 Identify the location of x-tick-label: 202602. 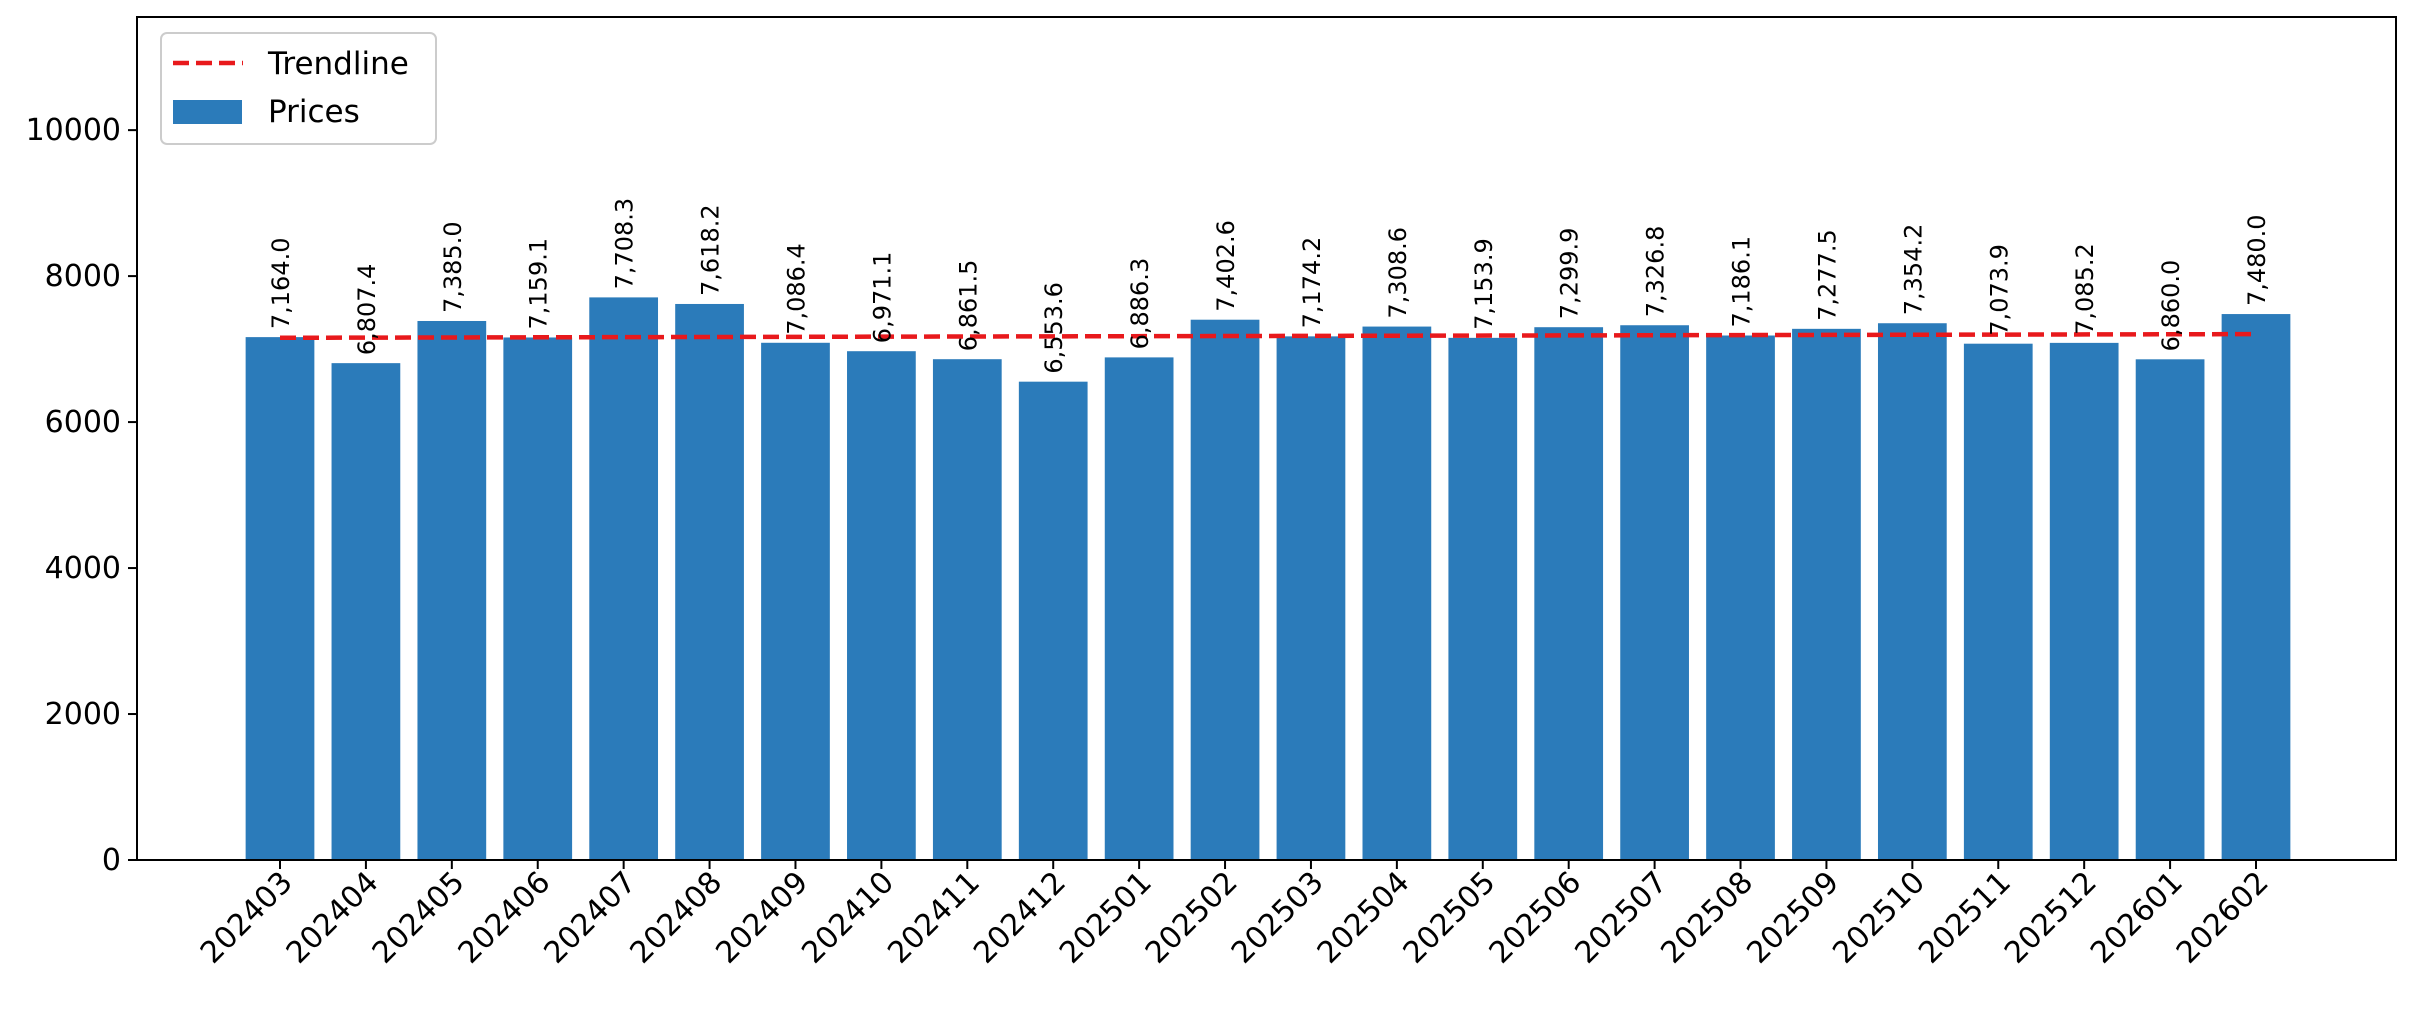
(2223, 918).